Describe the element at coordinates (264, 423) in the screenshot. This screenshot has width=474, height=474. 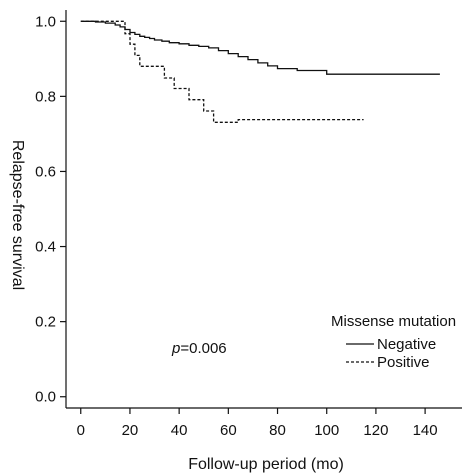
I see `x-axis: 0 20 40 60 80 100 120 140` at that location.